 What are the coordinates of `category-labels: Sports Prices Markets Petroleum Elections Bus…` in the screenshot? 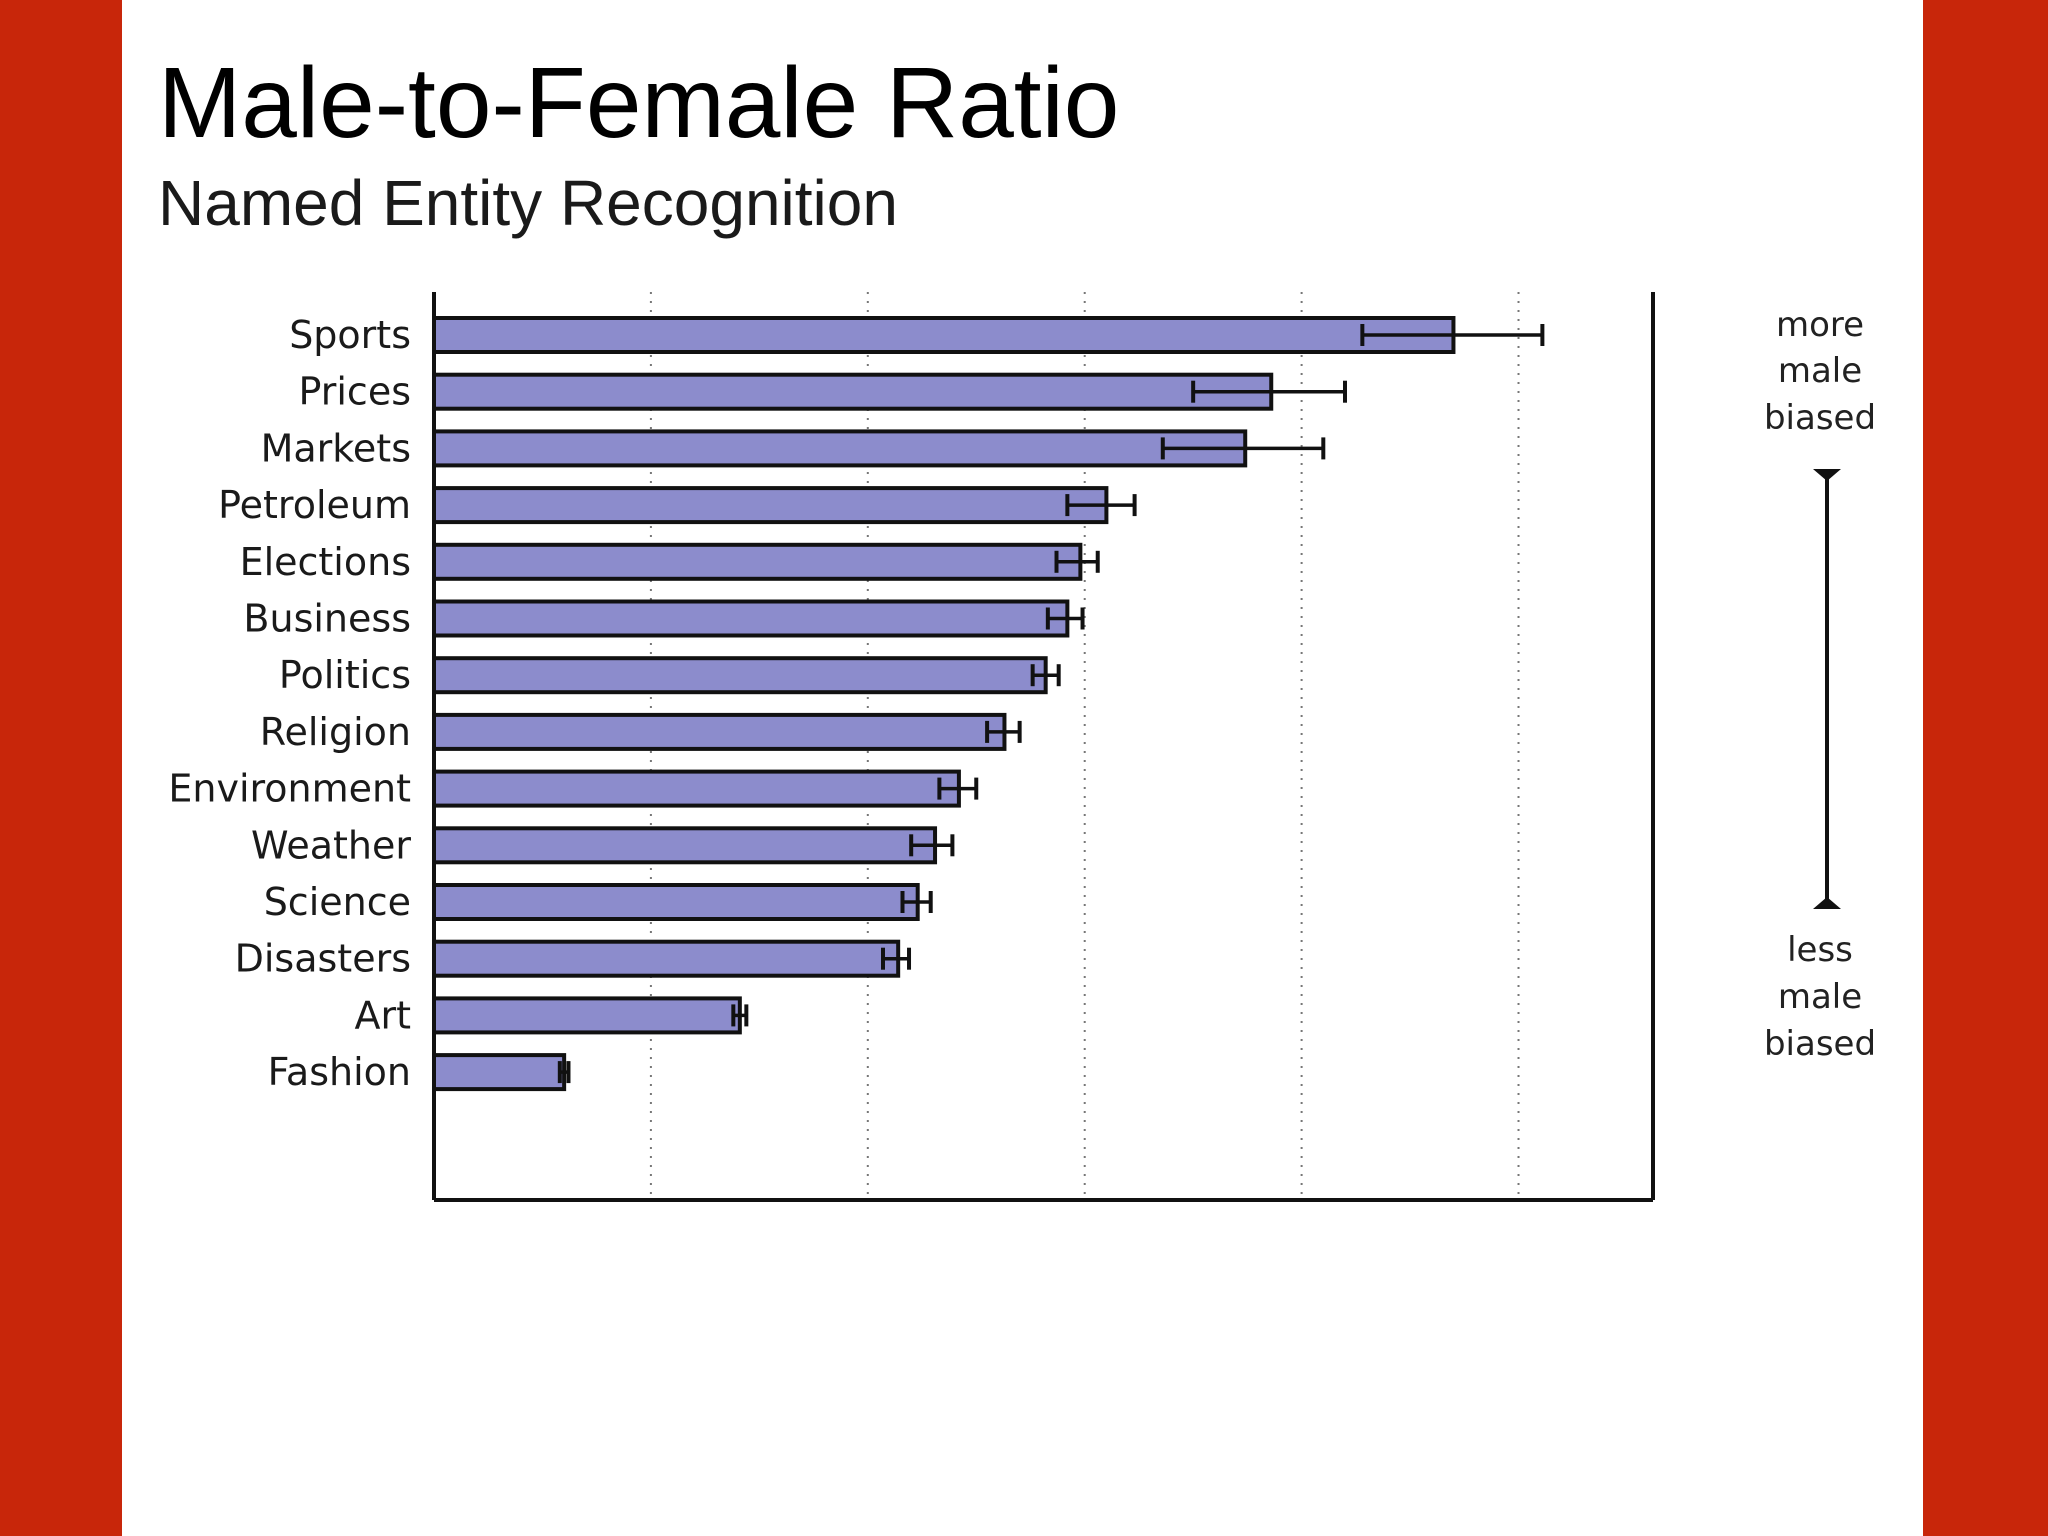 It's located at (289, 703).